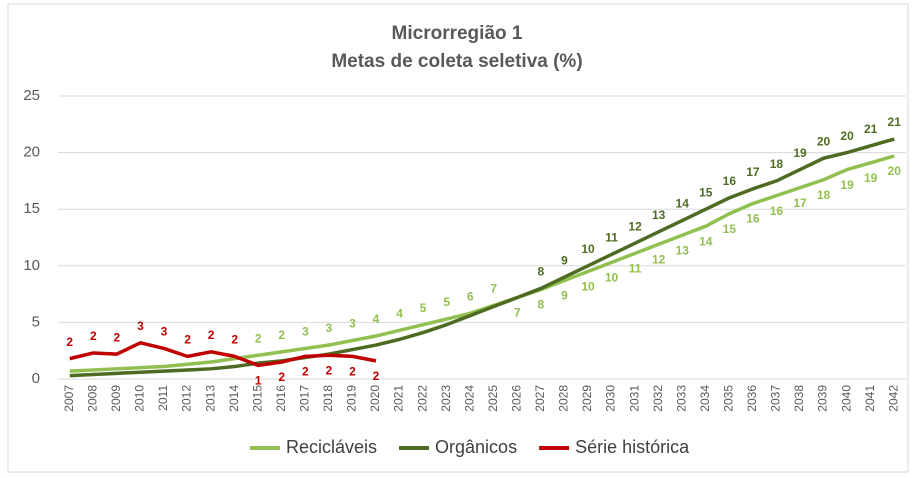 This screenshot has height=478, width=915. I want to click on x-tick-label: 2011, so click(163, 398).